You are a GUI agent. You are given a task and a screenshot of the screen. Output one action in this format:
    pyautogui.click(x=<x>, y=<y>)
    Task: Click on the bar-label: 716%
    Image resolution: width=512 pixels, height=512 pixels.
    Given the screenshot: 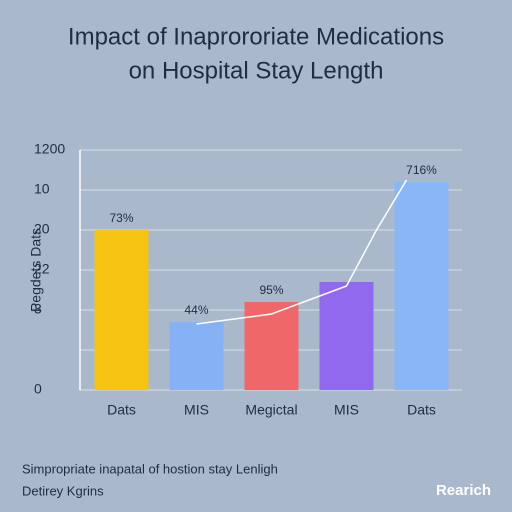 What is the action you would take?
    pyautogui.click(x=421, y=170)
    